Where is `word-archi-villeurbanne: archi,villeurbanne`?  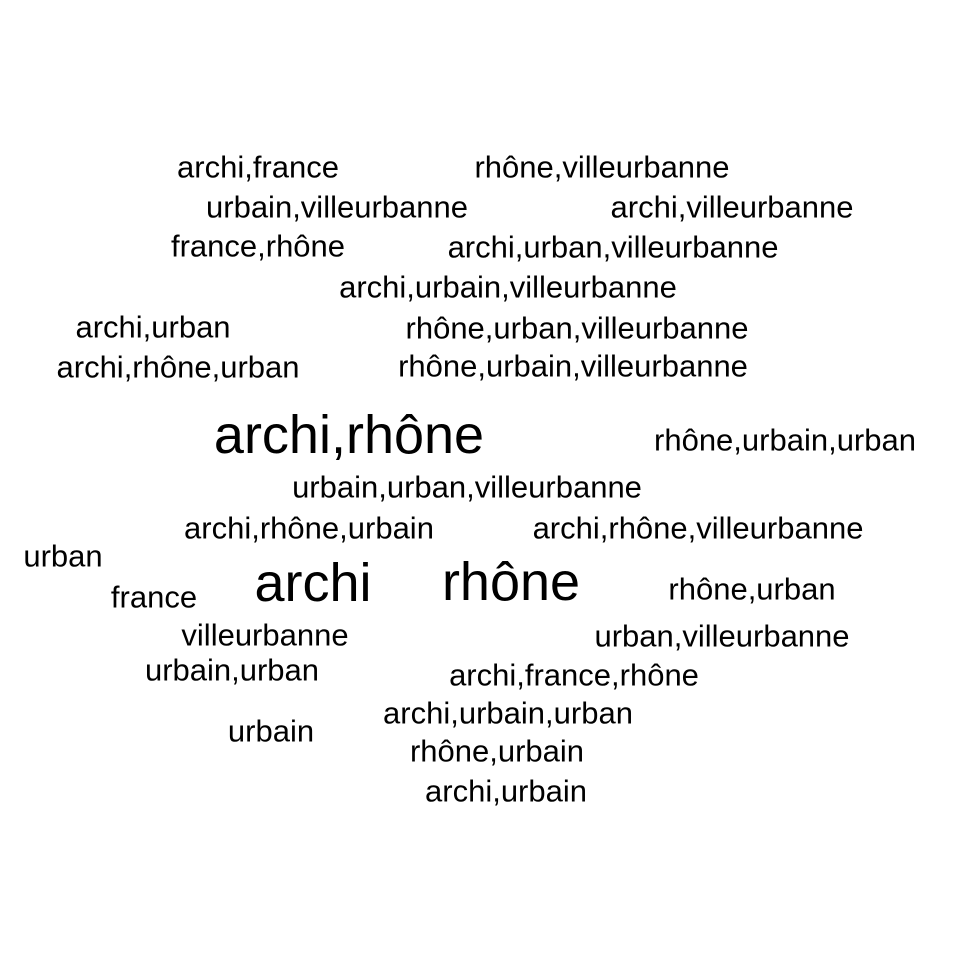 word-archi-villeurbanne: archi,villeurbanne is located at coordinates (732, 207).